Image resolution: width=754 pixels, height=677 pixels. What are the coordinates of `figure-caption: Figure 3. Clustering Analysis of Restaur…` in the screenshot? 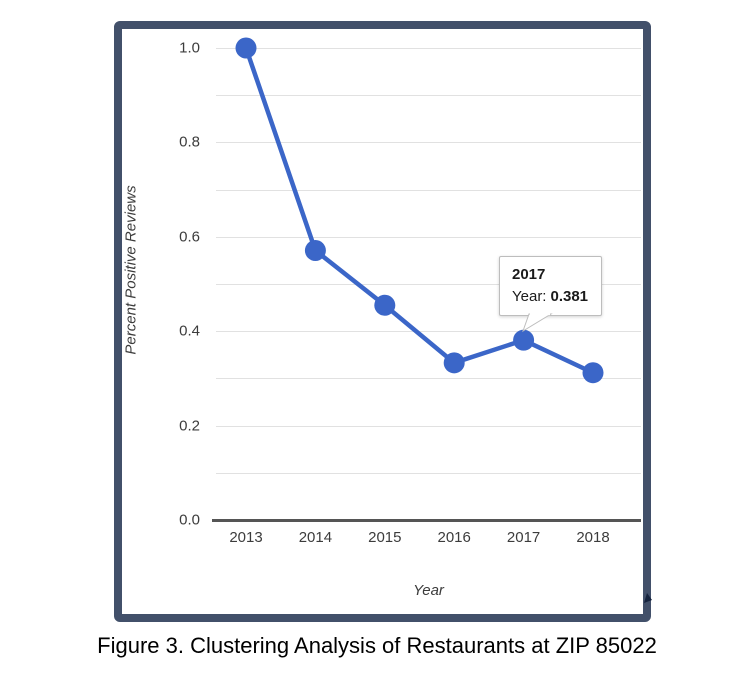 It's located at (377, 645).